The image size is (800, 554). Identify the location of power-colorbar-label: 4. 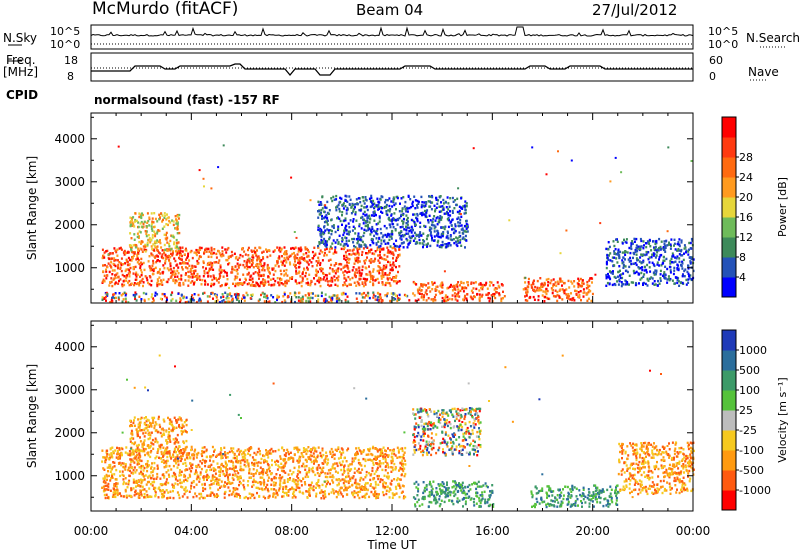
(742, 277).